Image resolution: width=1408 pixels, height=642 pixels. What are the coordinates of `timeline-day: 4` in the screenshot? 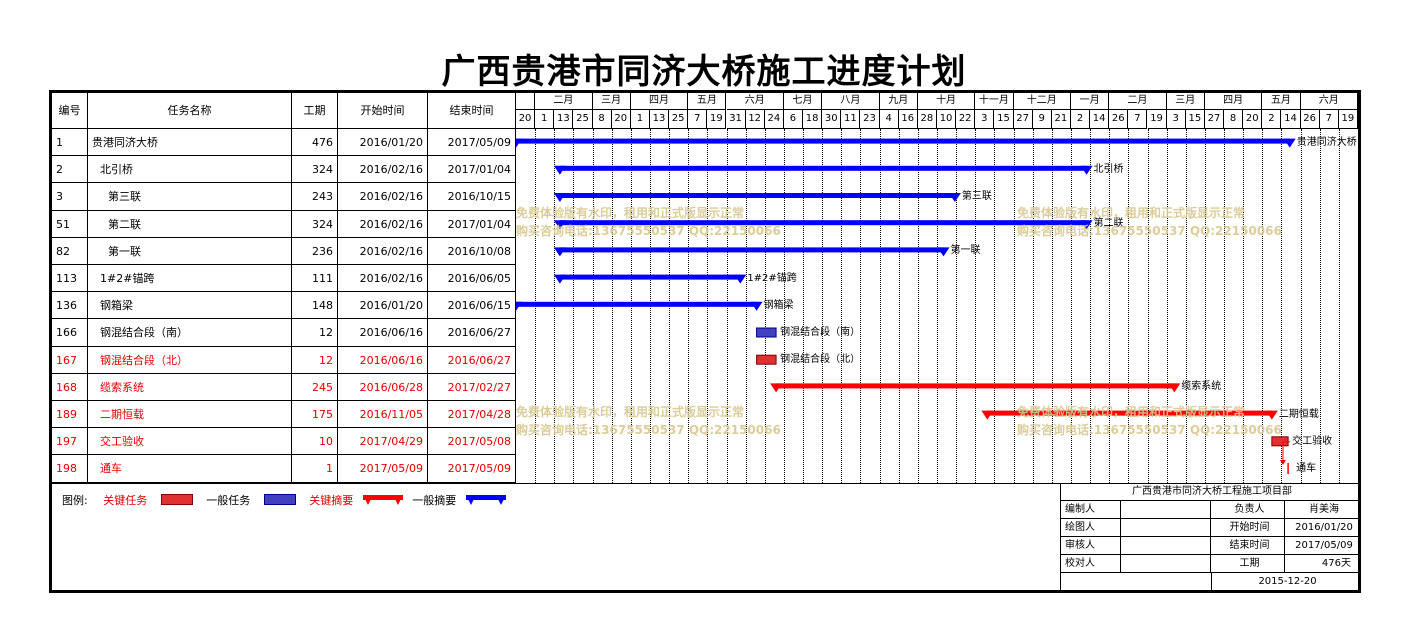 It's located at (889, 119).